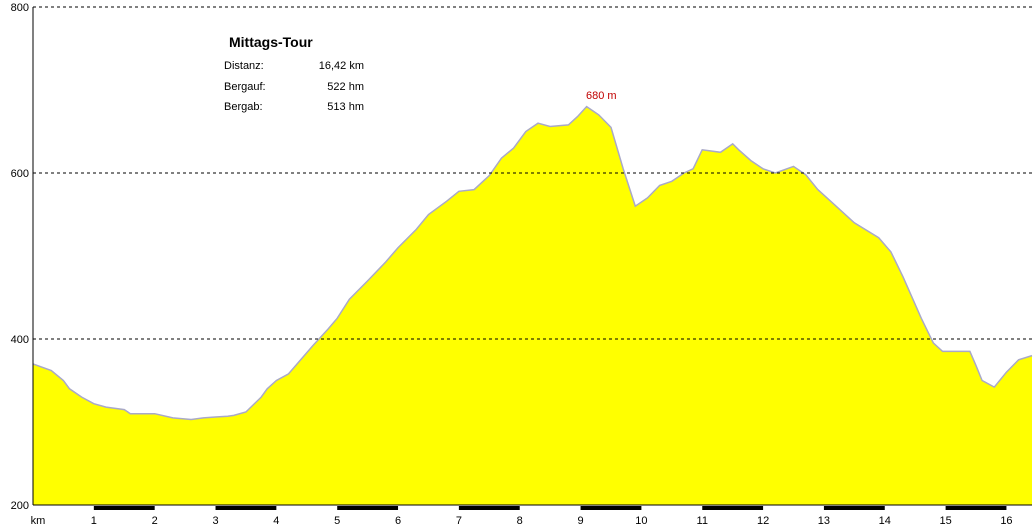 The height and width of the screenshot is (527, 1033). Describe the element at coordinates (345, 87) in the screenshot. I see `ascent-value: 522 hm` at that location.